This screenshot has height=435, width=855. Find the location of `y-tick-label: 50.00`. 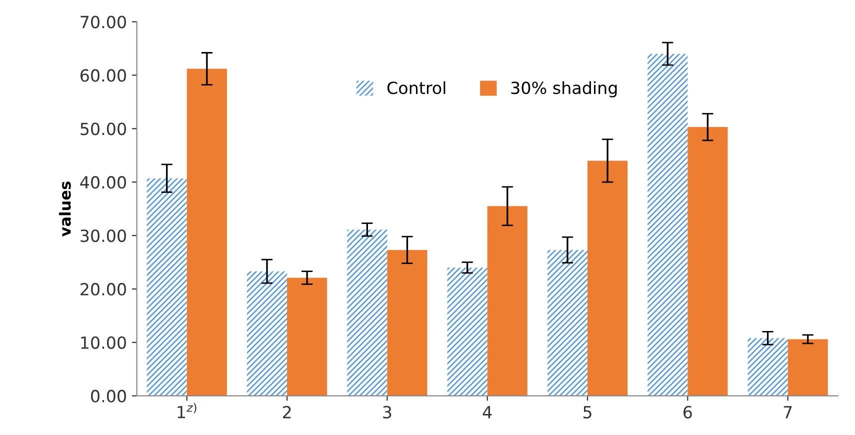

y-tick-label: 50.00 is located at coordinates (103, 129).